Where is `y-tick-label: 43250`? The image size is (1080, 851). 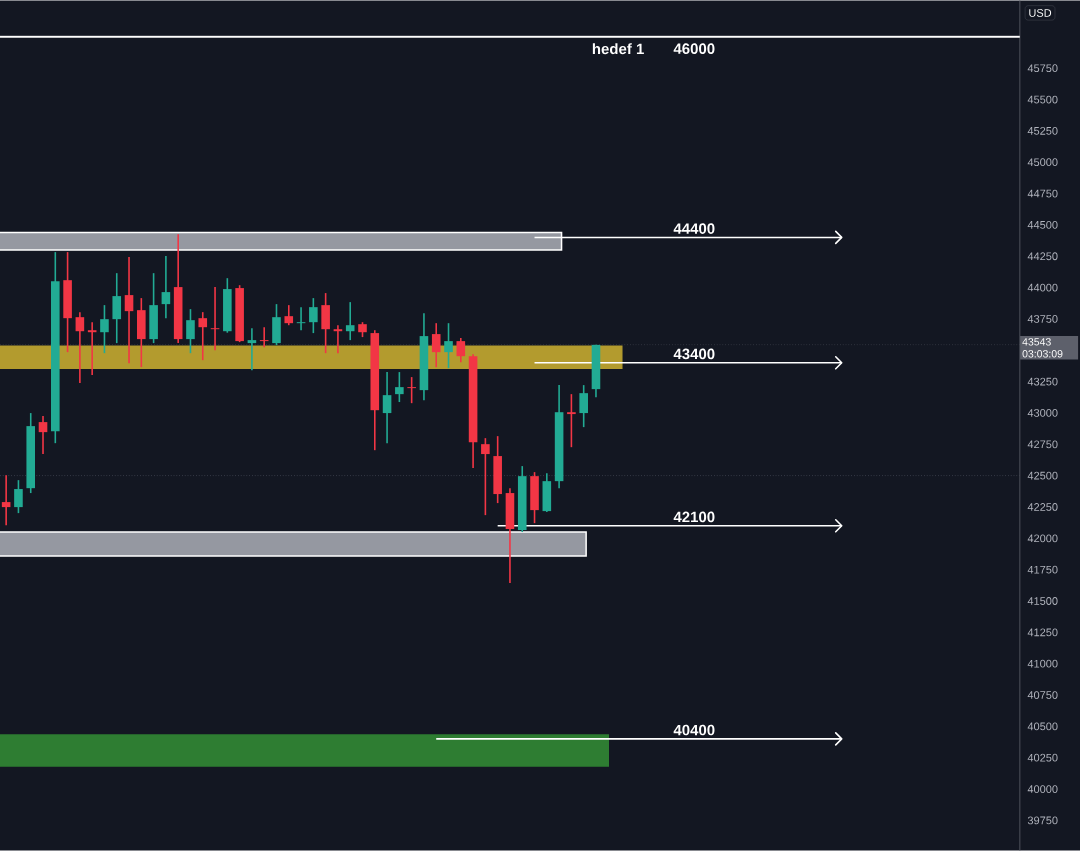
y-tick-label: 43250 is located at coordinates (1042, 381).